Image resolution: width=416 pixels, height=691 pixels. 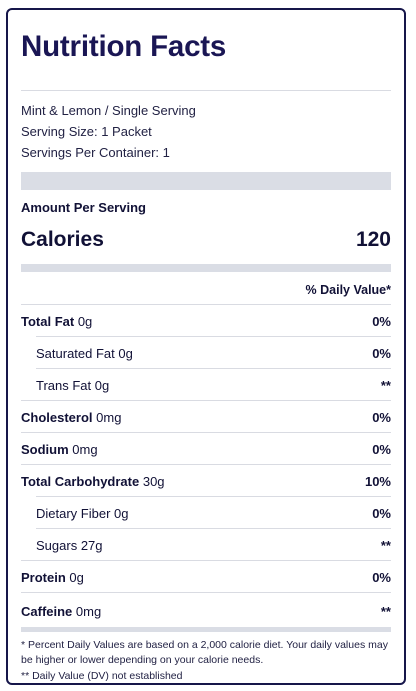 I want to click on bottom-divider, so click(x=206, y=629).